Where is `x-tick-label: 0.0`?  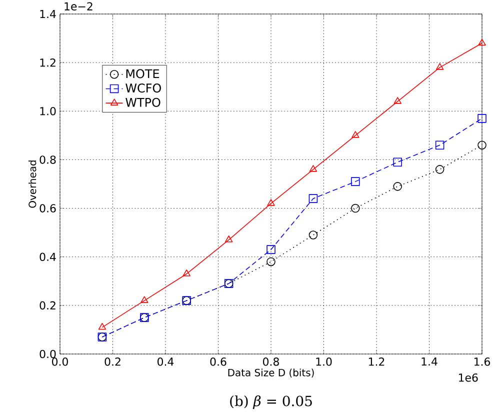
x-tick-label: 0.0 is located at coordinates (60, 362).